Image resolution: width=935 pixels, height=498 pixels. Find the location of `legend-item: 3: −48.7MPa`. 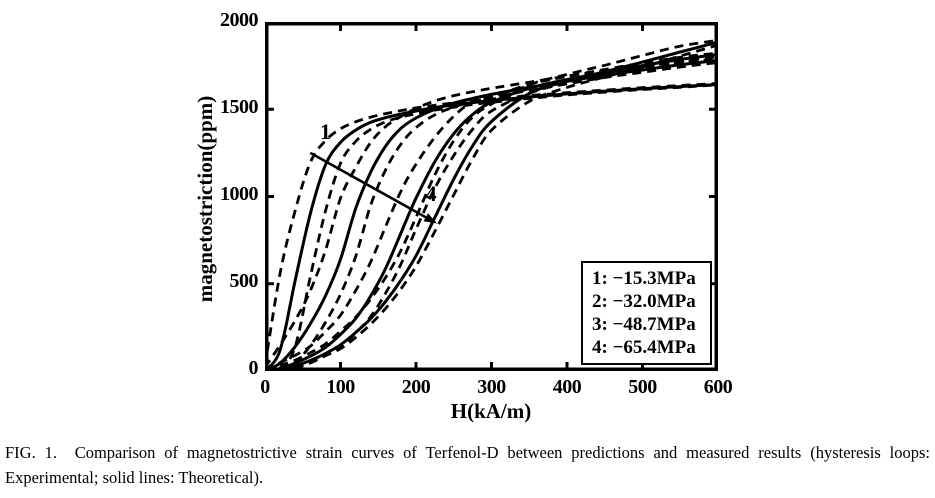

legend-item: 3: −48.7MPa is located at coordinates (644, 324).